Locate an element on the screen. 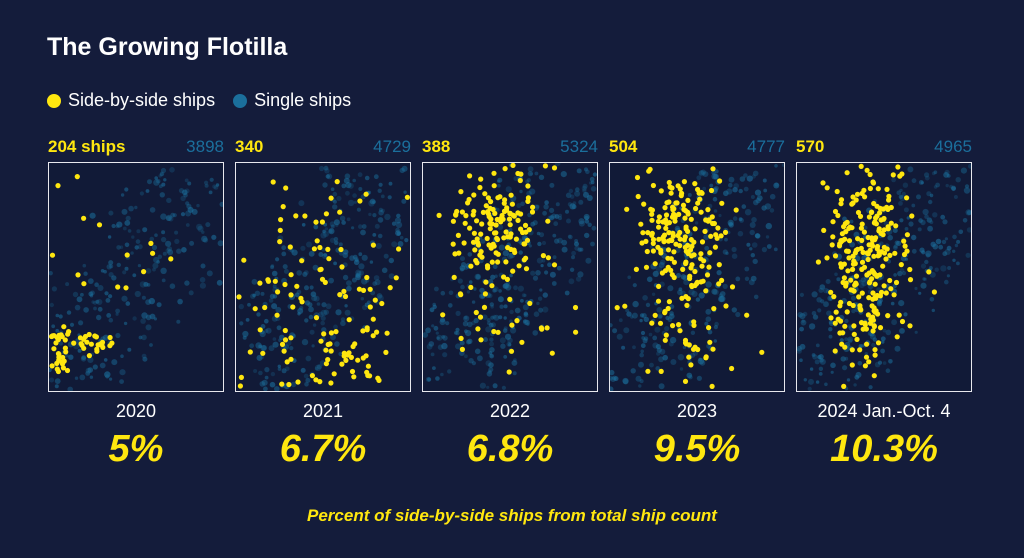 Image resolution: width=1024 pixels, height=558 pixels. legend-side-dot is located at coordinates (54, 100).